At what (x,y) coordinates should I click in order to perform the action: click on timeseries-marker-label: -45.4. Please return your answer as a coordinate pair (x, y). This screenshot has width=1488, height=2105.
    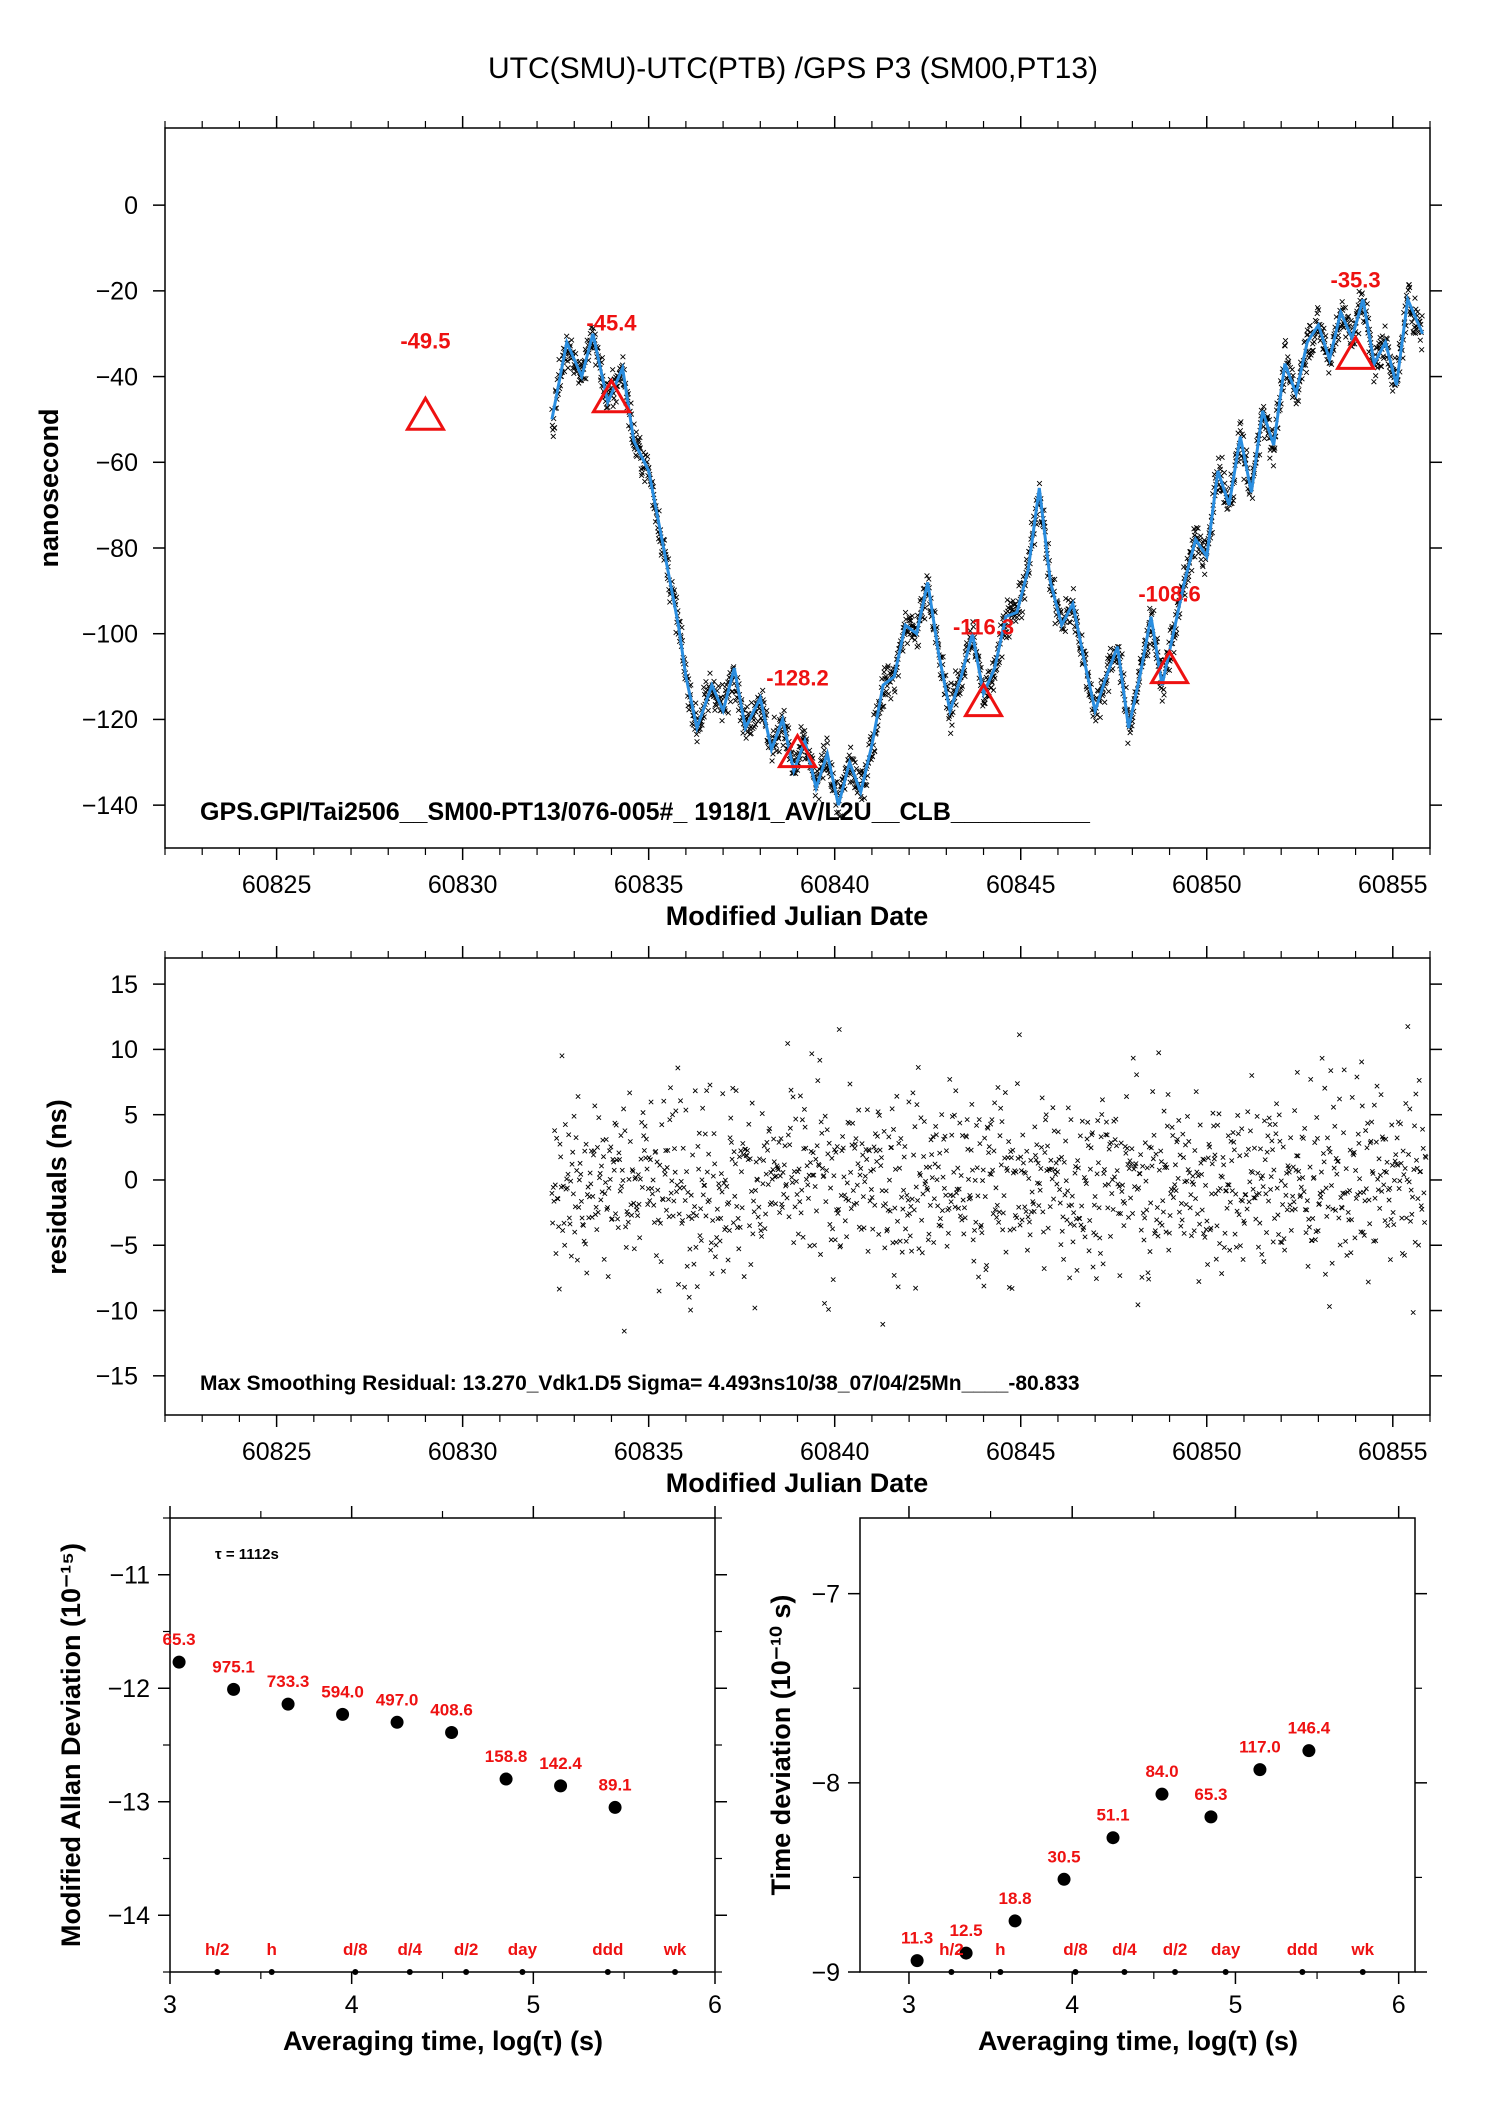
    Looking at the image, I should click on (611, 323).